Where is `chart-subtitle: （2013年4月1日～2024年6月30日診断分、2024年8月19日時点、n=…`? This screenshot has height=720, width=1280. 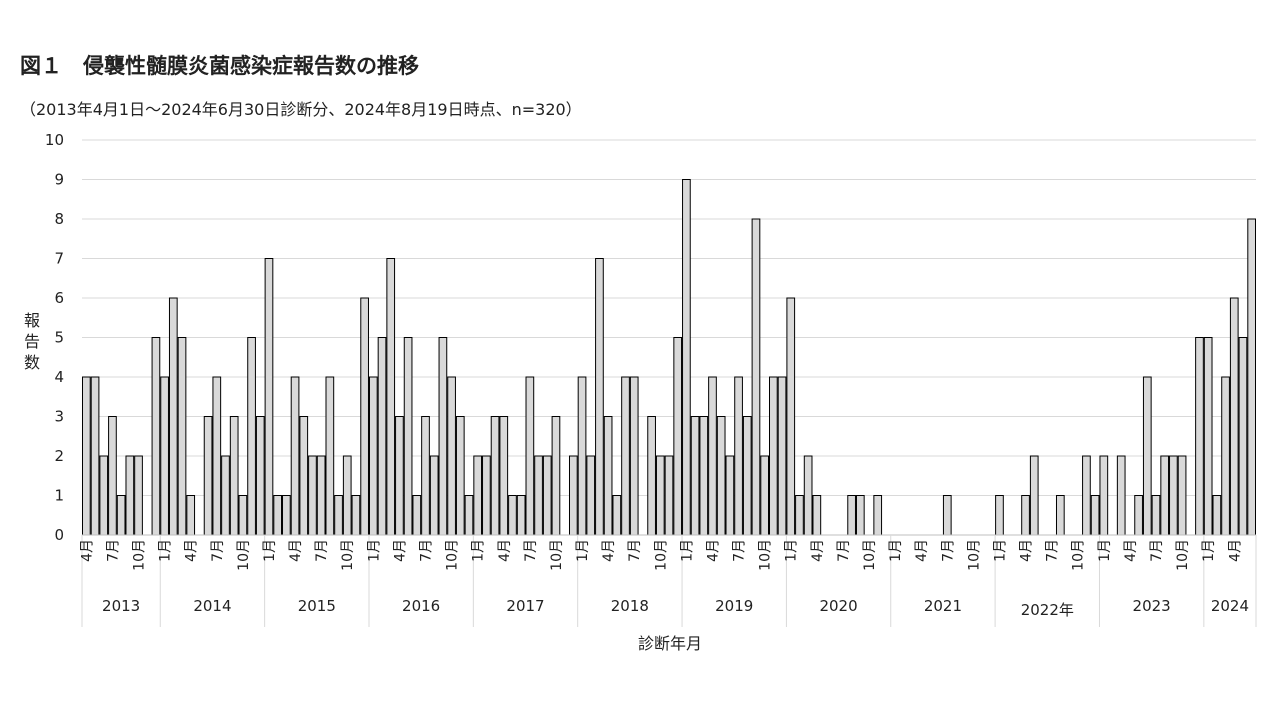 chart-subtitle: （2013年4月1日～2024年6月30日診断分、2024年8月19日時点、n=… is located at coordinates (301, 109).